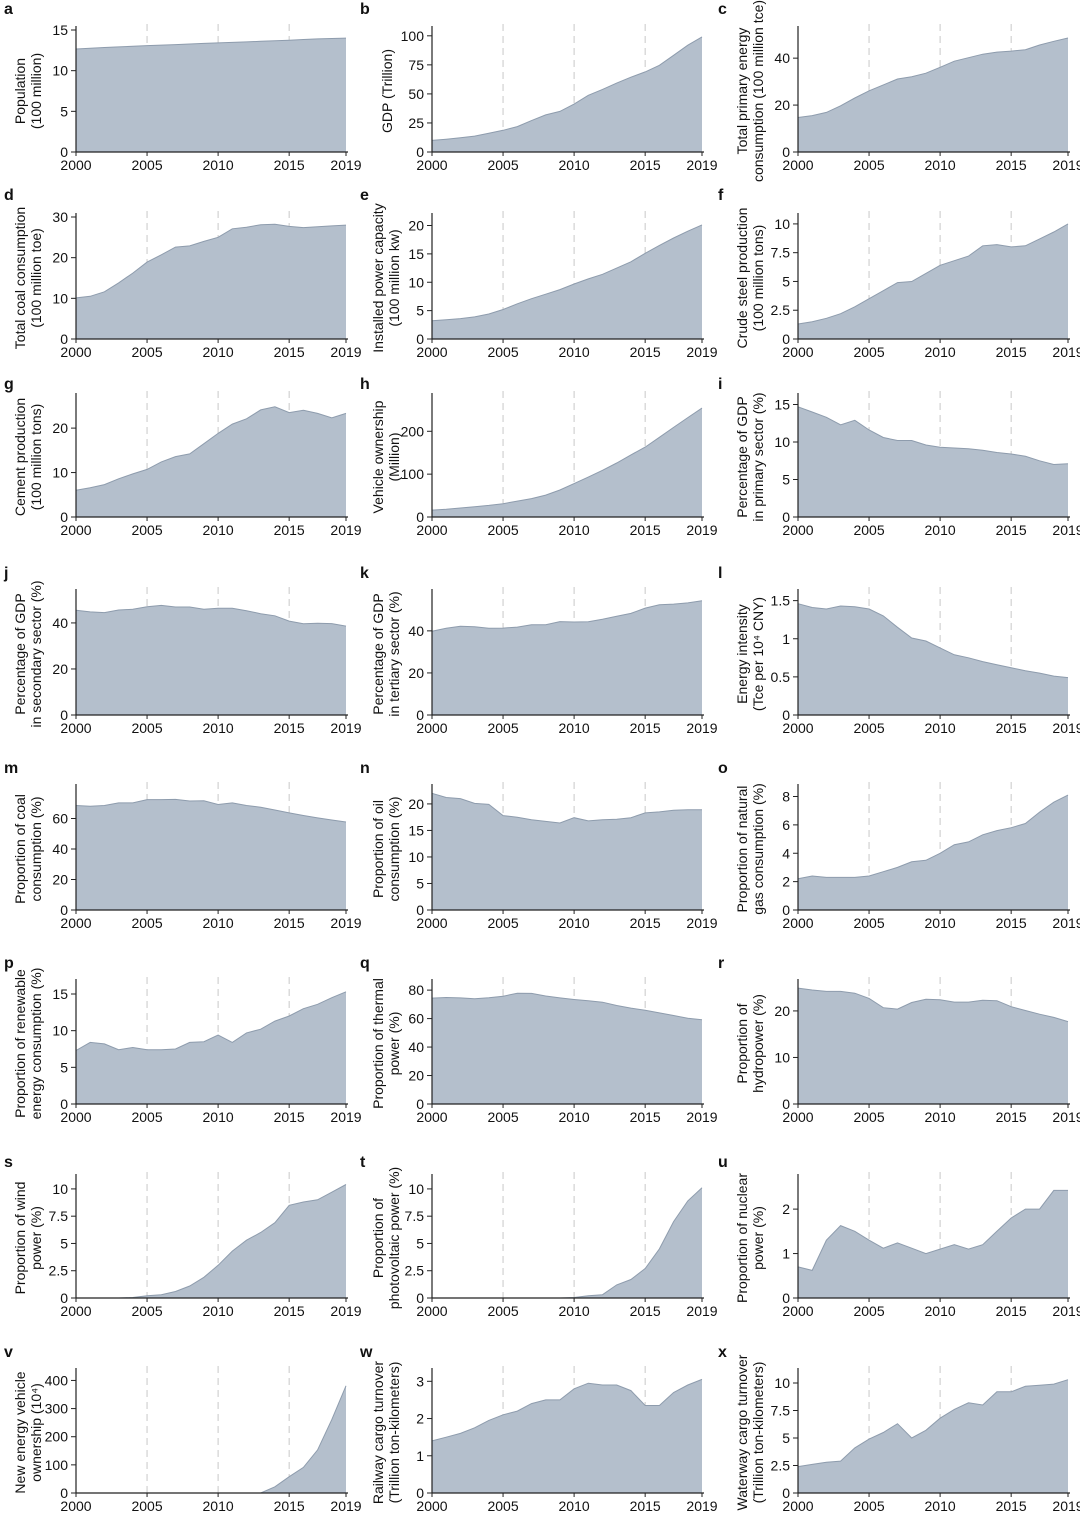 Image resolution: width=1080 pixels, height=1523 pixels. Describe the element at coordinates (723, 768) in the screenshot. I see `panel-label: o` at that location.